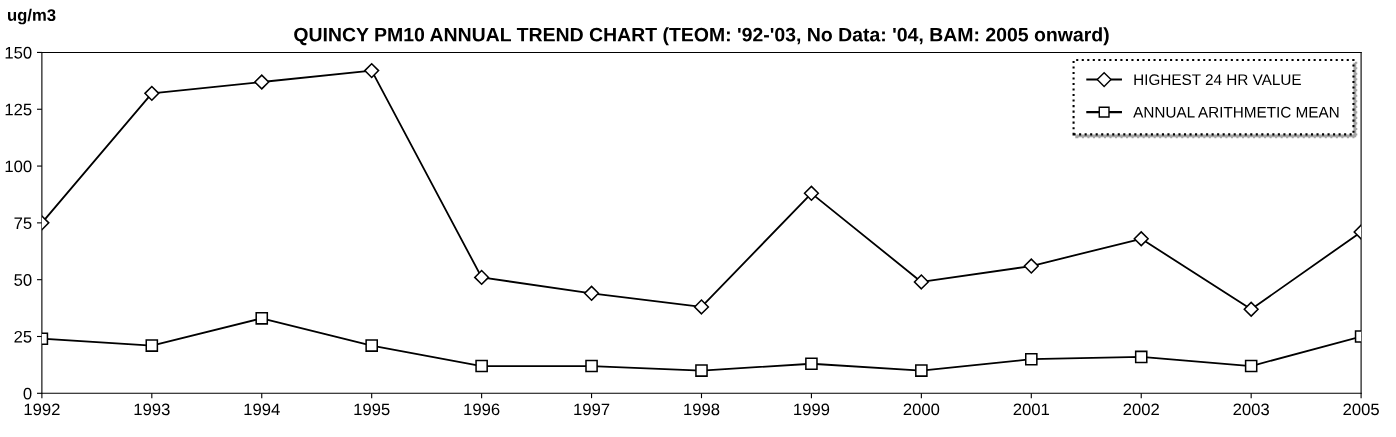 The image size is (1396, 437). I want to click on x-tick-label: 1995, so click(372, 409).